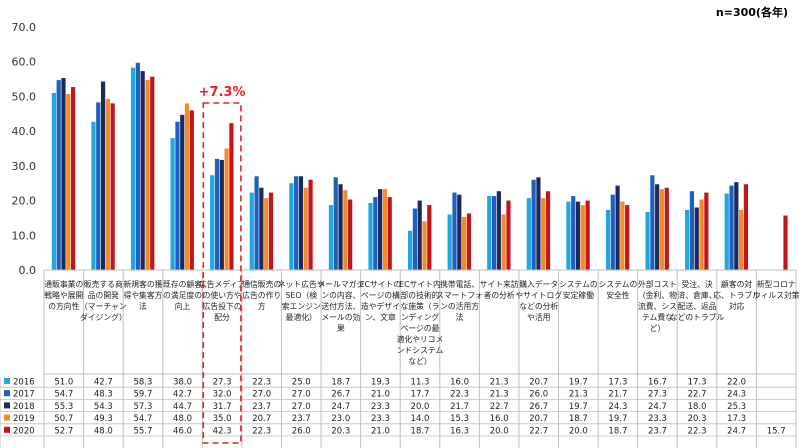 Image resolution: width=800 pixels, height=448 pixels. Describe the element at coordinates (499, 289) in the screenshot. I see `category-label: サイト来訪者の分析` at that location.